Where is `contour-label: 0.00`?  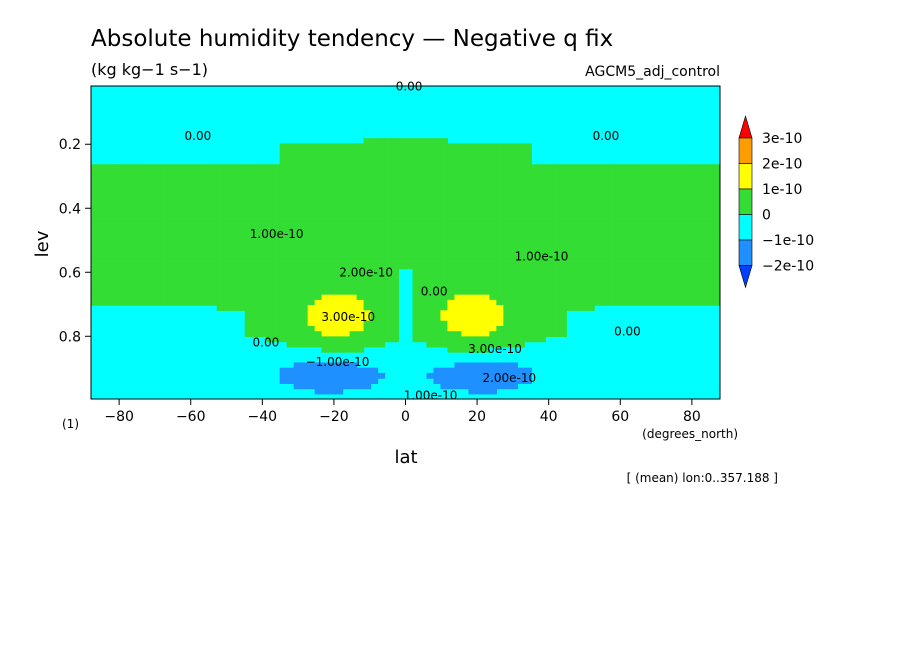
contour-label: 0.00 is located at coordinates (409, 87).